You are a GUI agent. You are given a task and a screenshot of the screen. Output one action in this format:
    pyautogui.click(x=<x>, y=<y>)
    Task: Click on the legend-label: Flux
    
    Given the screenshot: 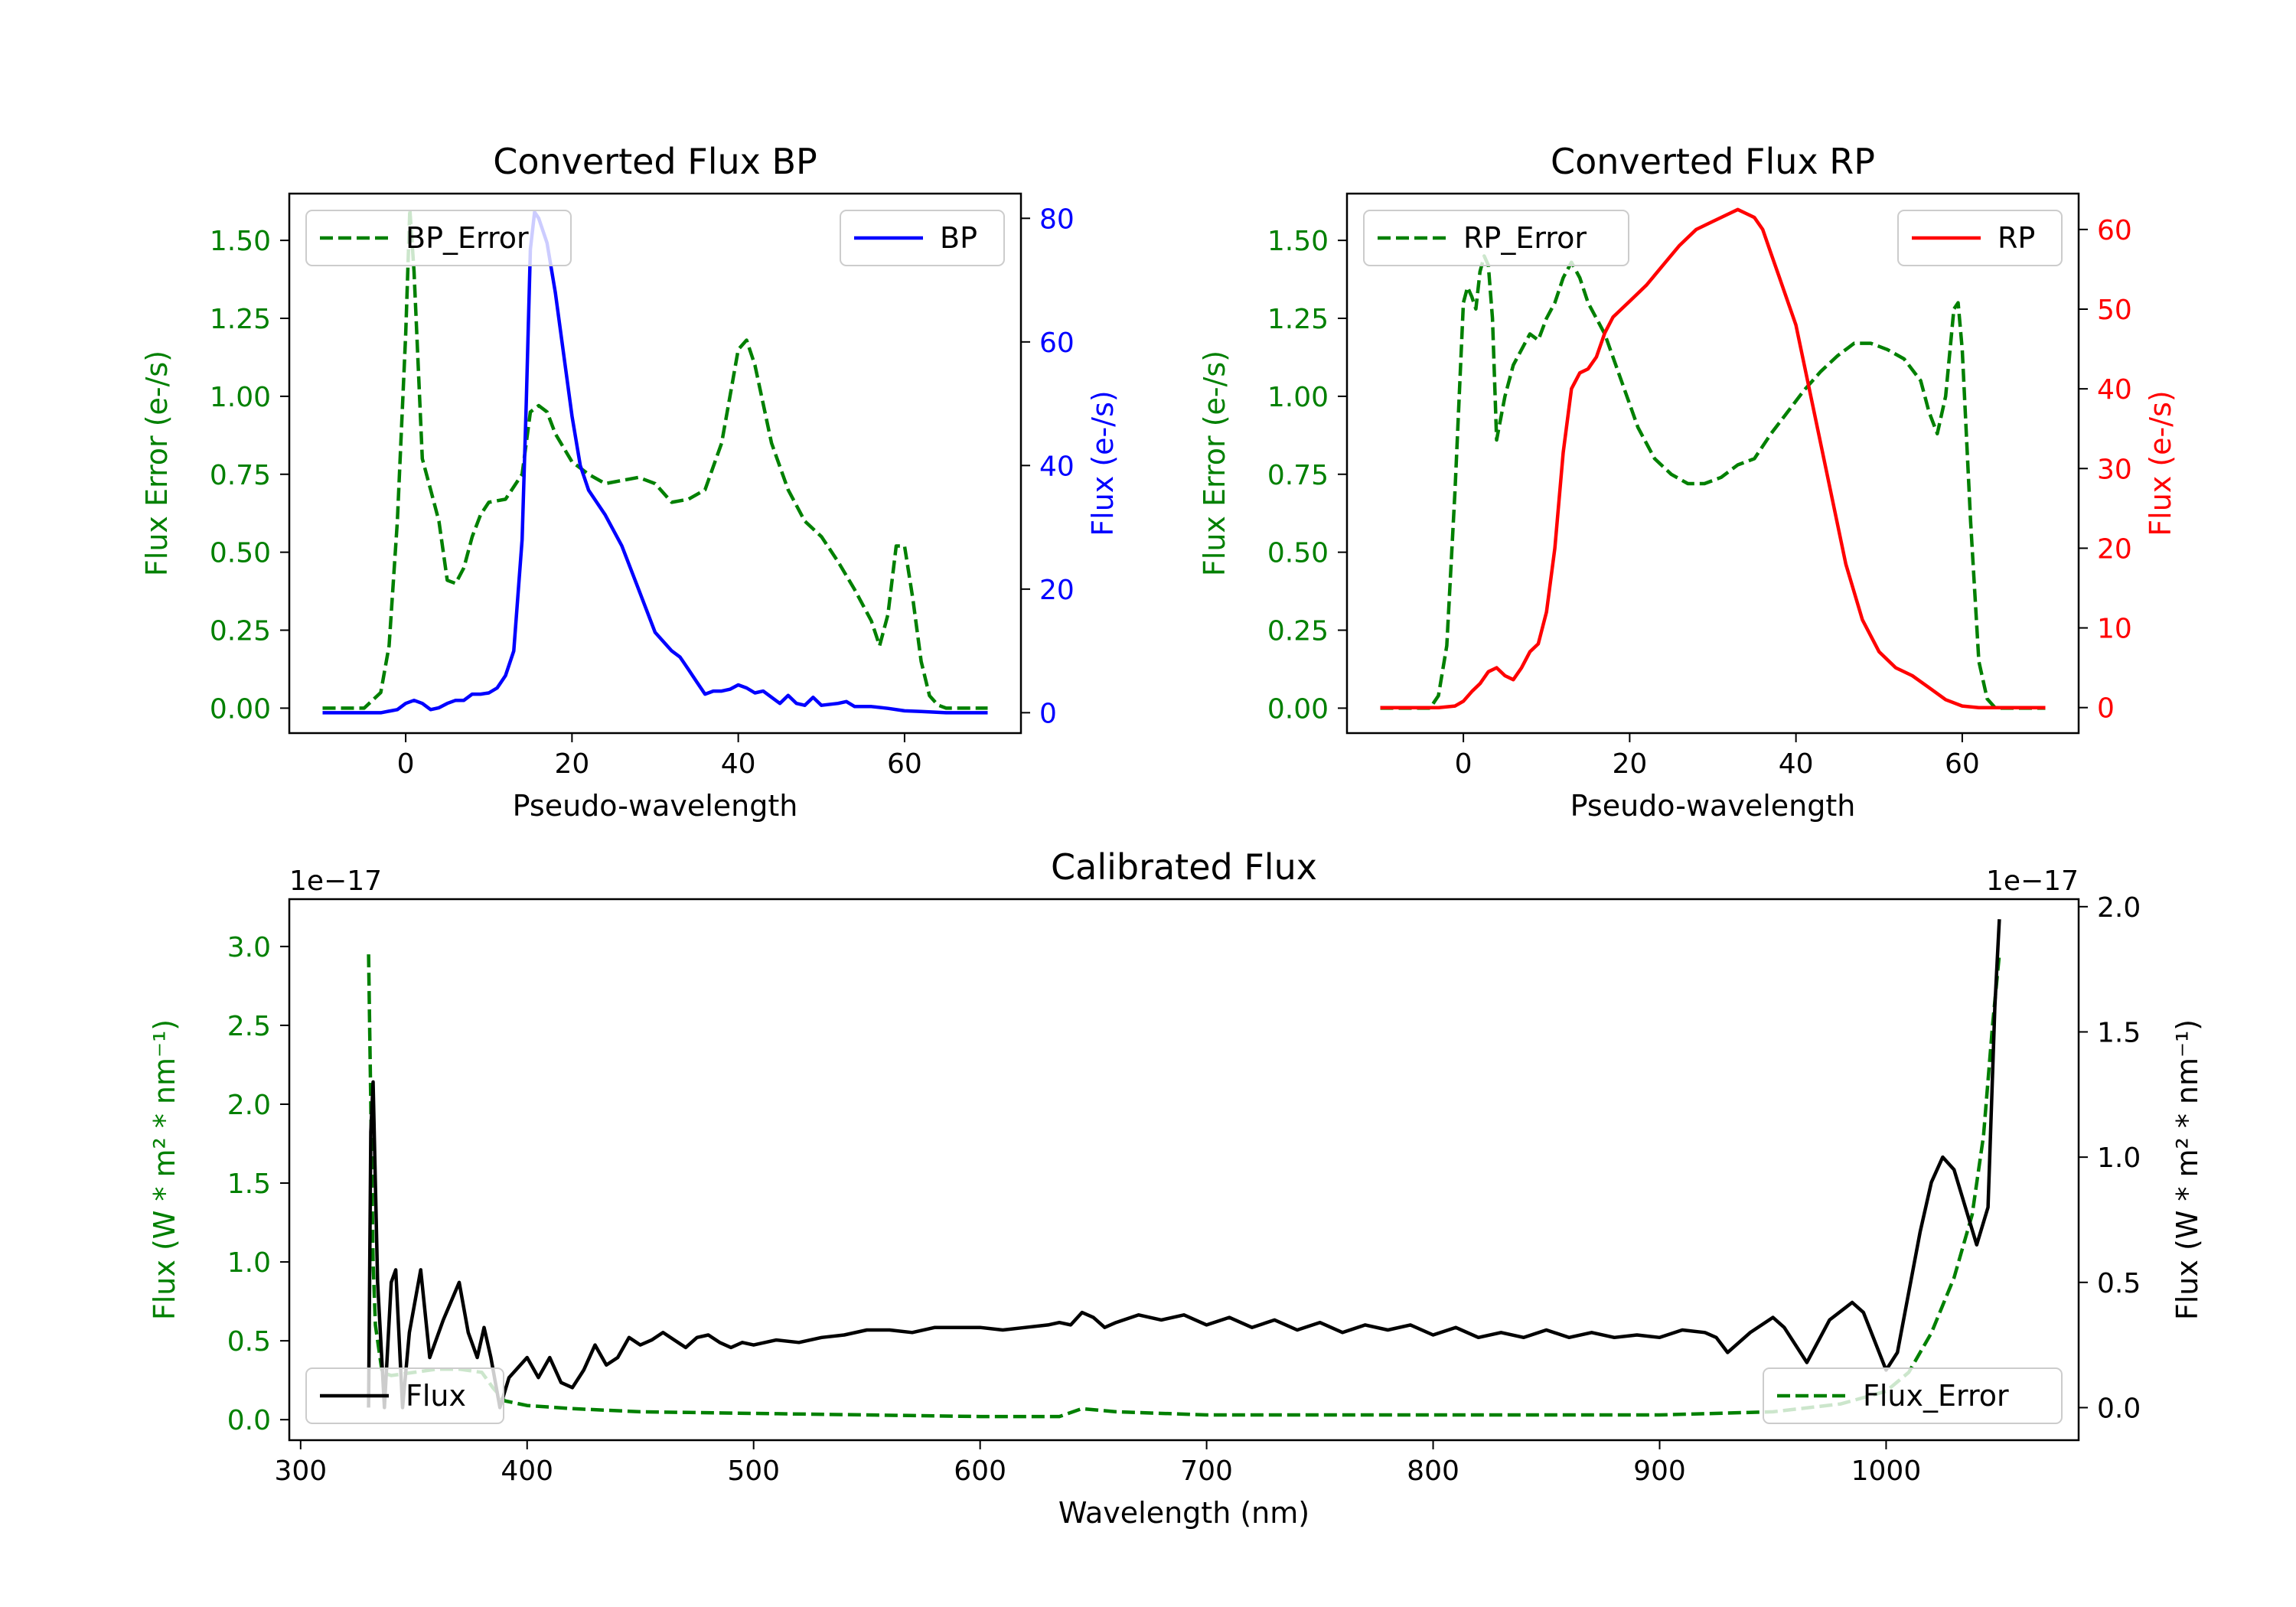 What is the action you would take?
    pyautogui.click(x=436, y=1396)
    